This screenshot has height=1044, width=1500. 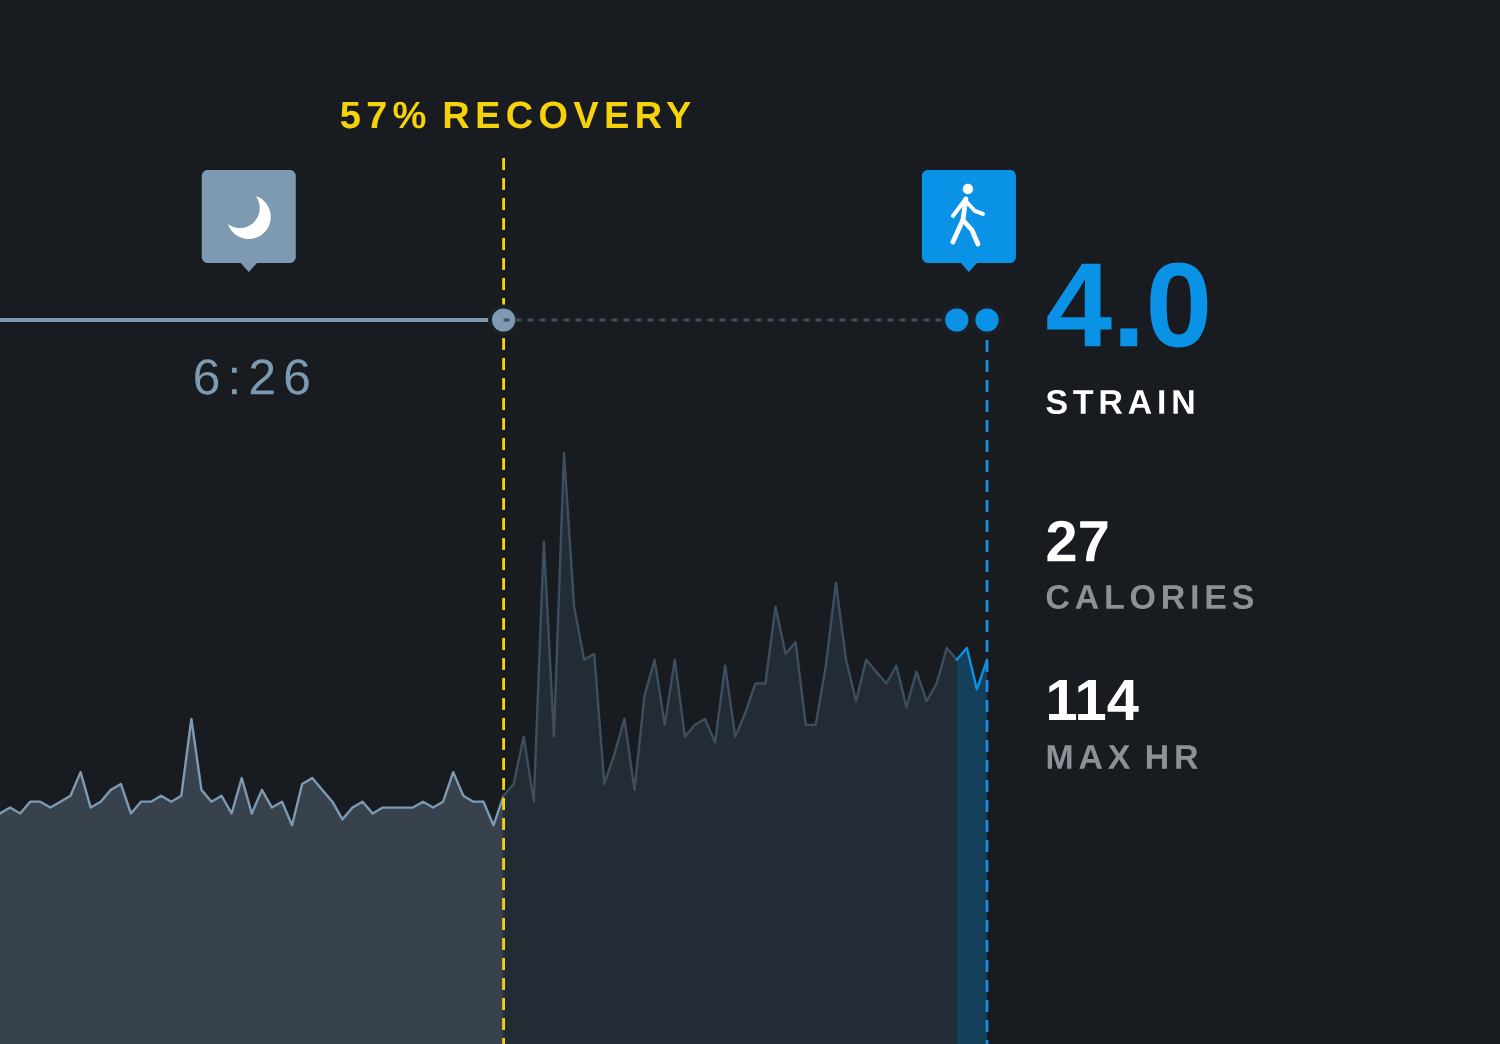 I want to click on text: STRAIN, so click(x=1120, y=402).